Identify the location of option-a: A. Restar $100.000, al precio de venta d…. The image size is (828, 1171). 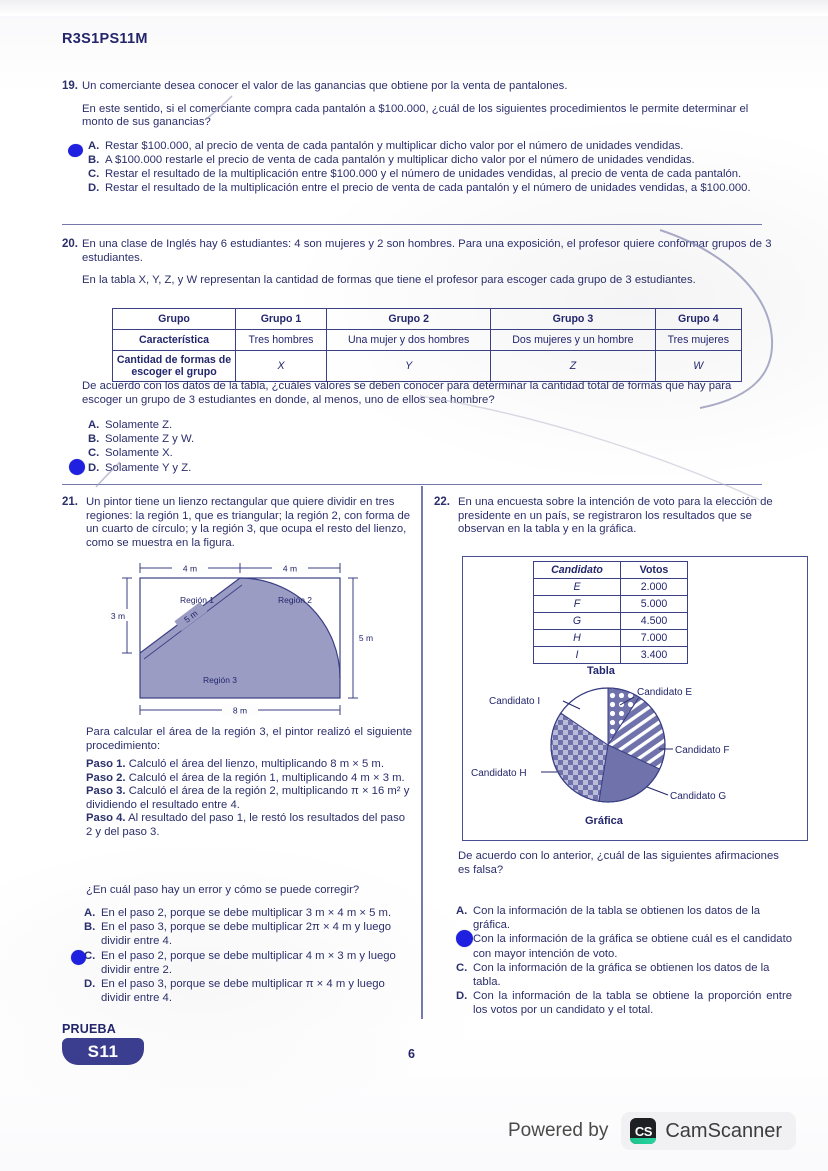
(431, 146).